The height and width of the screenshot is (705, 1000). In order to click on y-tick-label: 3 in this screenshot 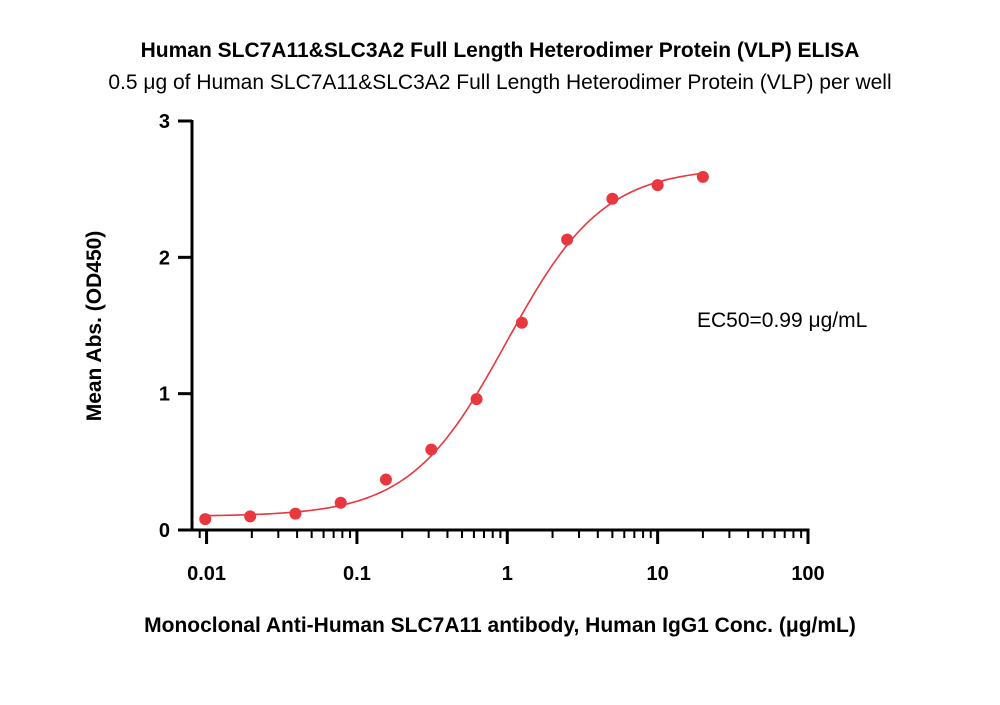, I will do `click(164, 122)`.